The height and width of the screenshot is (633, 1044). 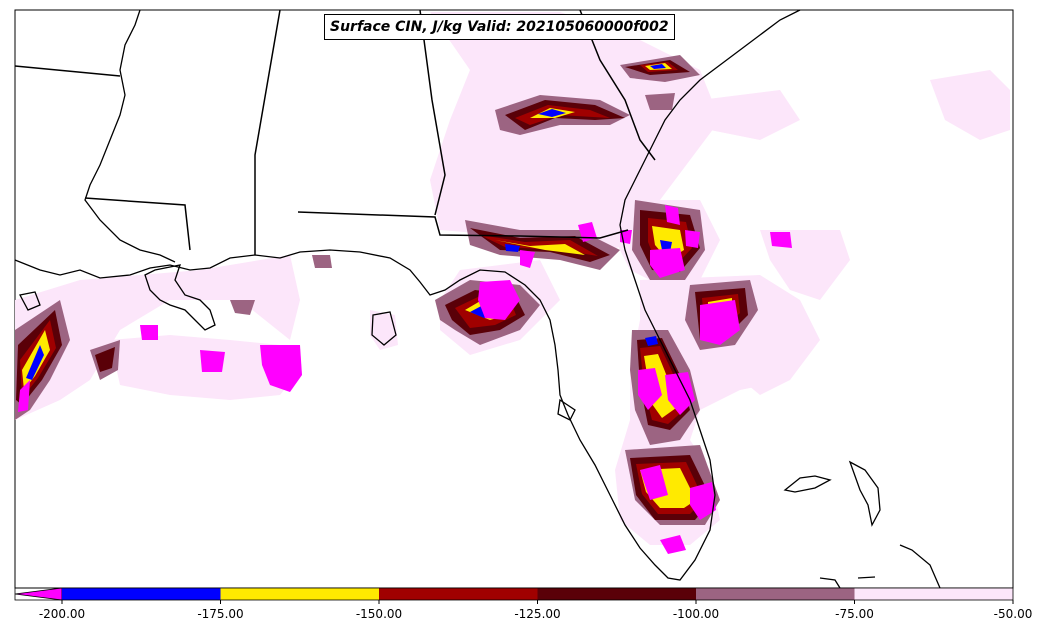 I want to click on colorbar-tick-label: -200.00, so click(x=62, y=614).